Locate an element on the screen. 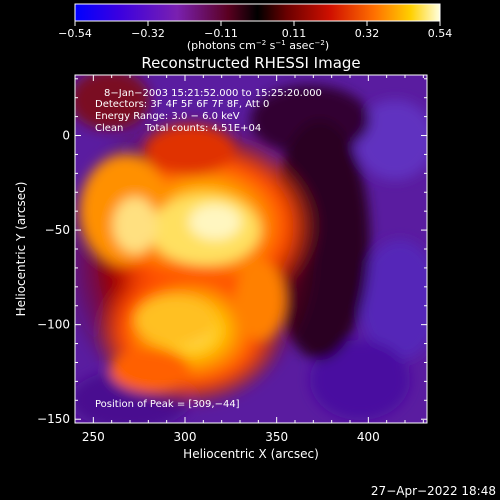  annotation-method: Clean is located at coordinates (109, 128).